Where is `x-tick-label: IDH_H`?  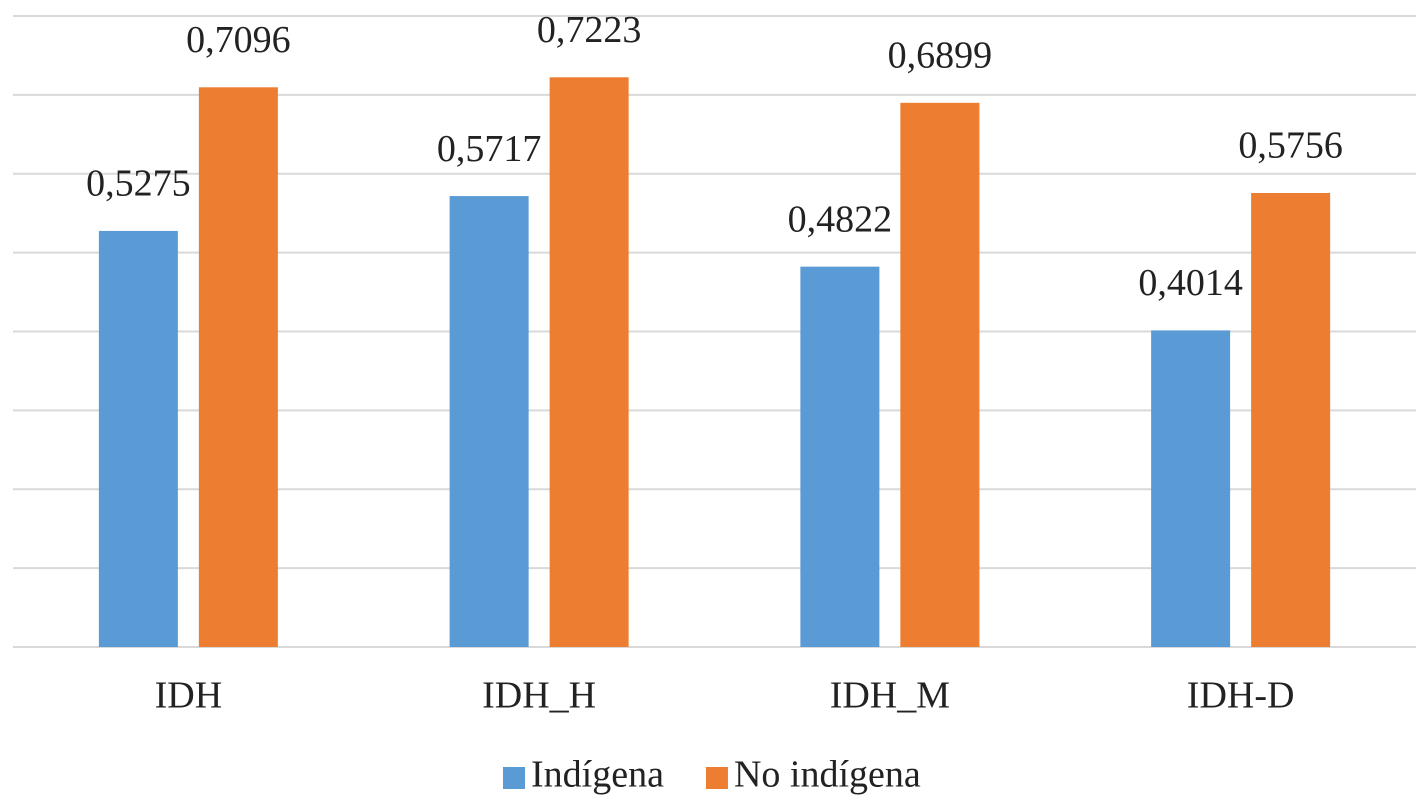
x-tick-label: IDH_H is located at coordinates (539, 696).